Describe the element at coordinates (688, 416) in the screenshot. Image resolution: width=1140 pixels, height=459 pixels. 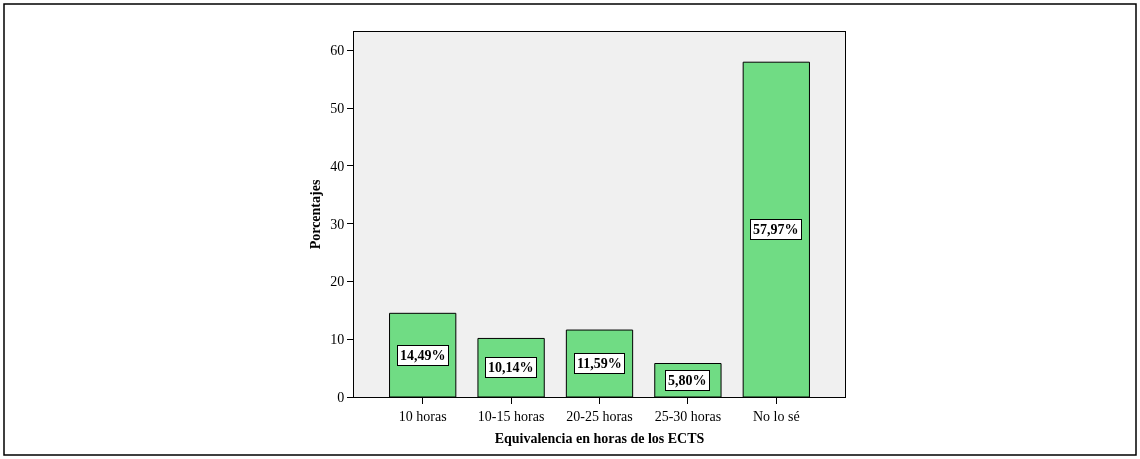
I see `x-tick-label: 25-30 horas` at that location.